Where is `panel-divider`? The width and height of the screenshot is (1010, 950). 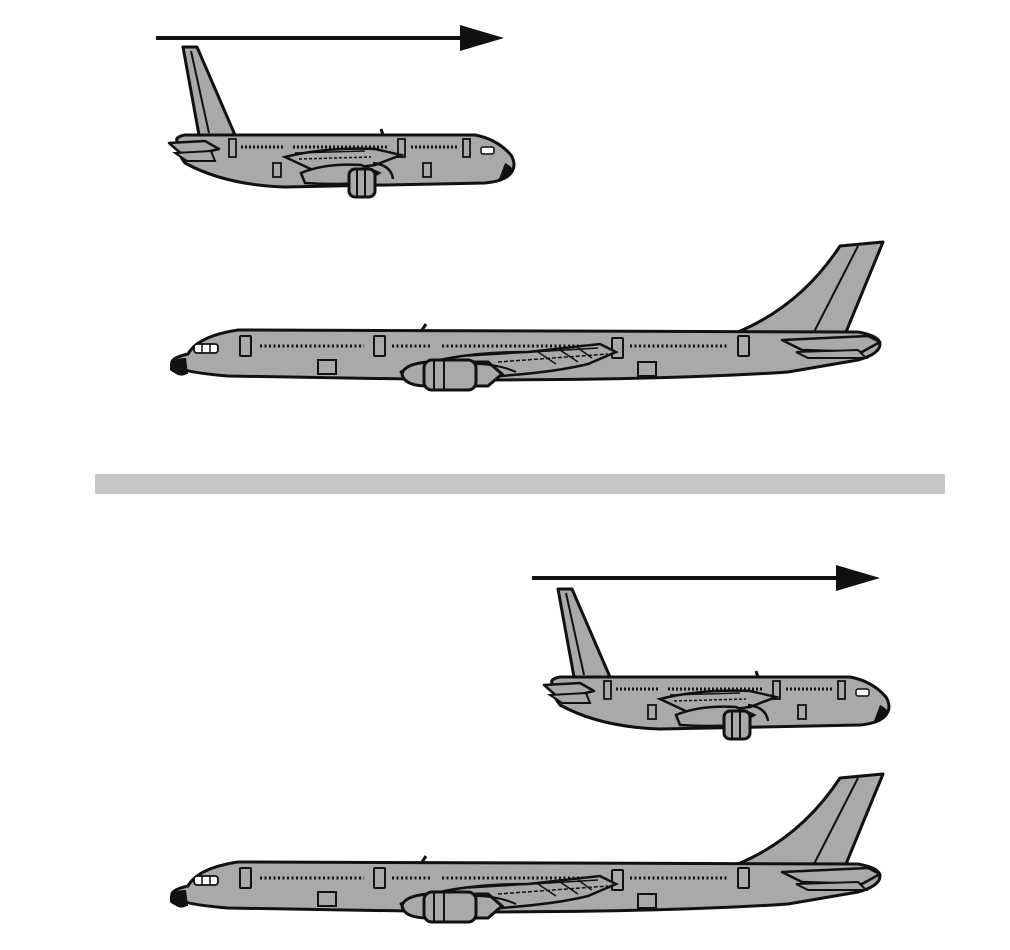
panel-divider is located at coordinates (520, 484).